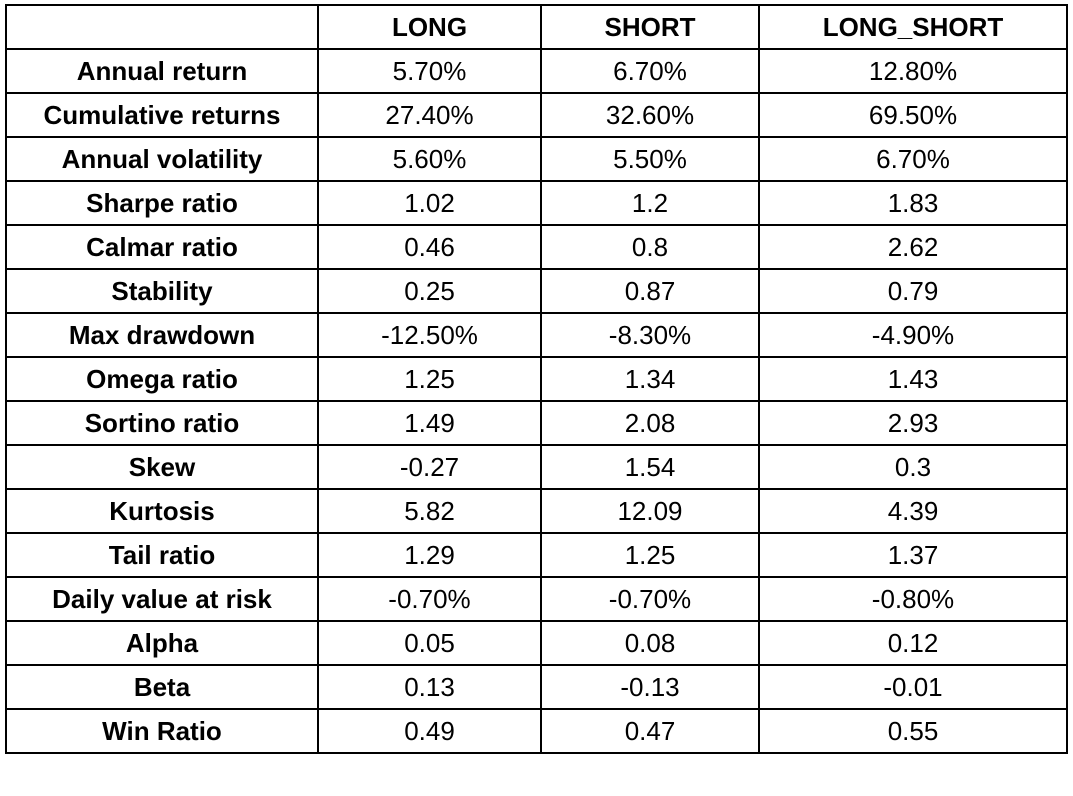  I want to click on cell-long: 27.40%, so click(429, 115).